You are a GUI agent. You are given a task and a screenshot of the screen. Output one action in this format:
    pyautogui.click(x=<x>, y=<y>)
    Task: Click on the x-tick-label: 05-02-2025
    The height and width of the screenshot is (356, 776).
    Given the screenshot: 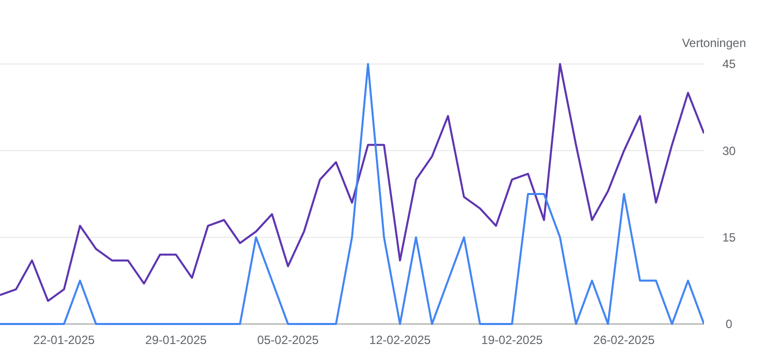 What is the action you would take?
    pyautogui.click(x=288, y=340)
    